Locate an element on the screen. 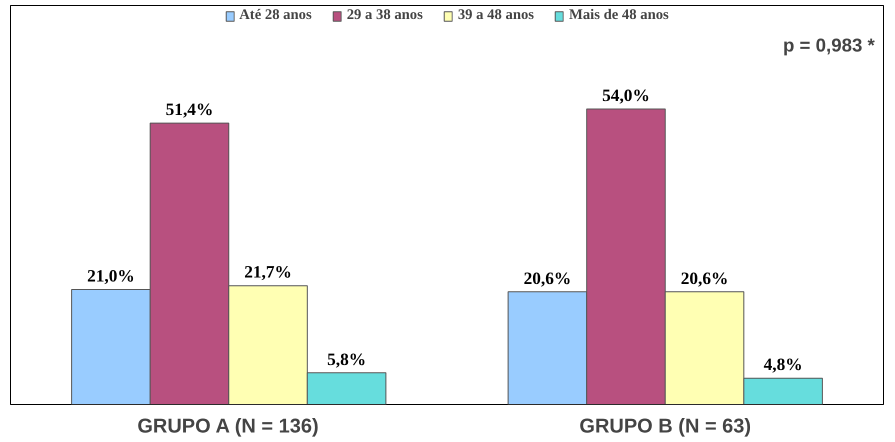 The height and width of the screenshot is (442, 895). data-label: 21,0% is located at coordinates (111, 276).